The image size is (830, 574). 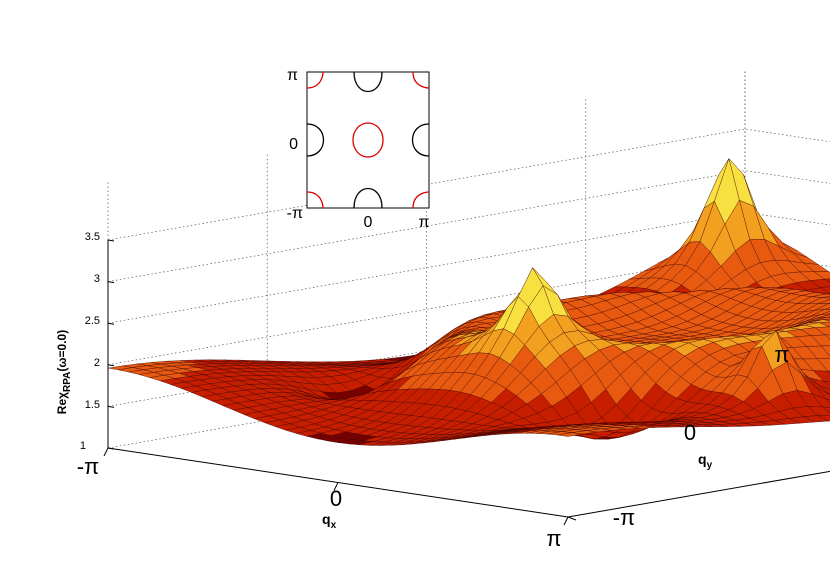 I want to click on x-tick-label: -π, so click(x=88, y=466).